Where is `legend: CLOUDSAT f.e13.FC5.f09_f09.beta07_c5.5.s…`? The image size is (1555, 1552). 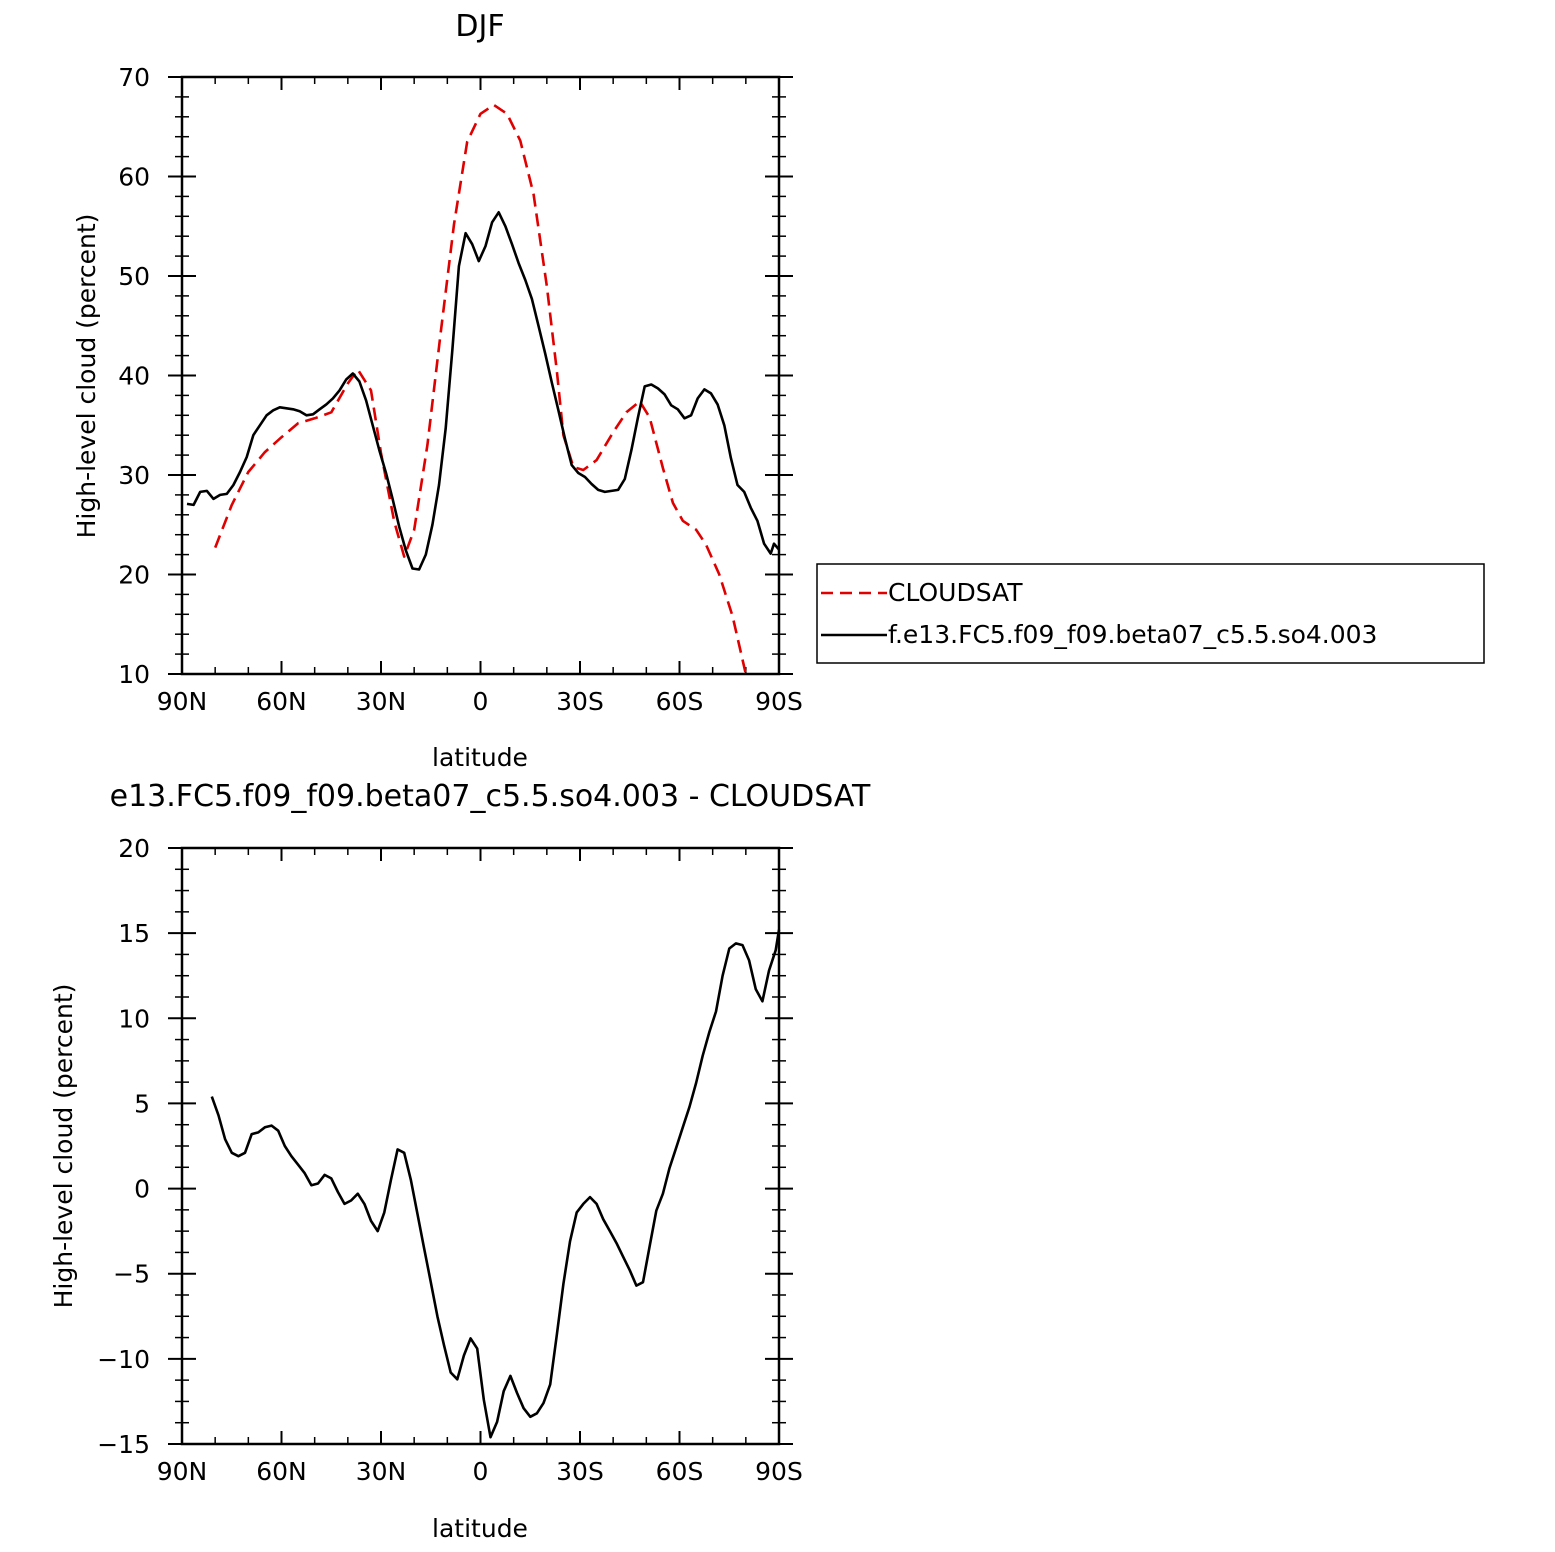 legend: CLOUDSAT f.e13.FC5.f09_f09.beta07_c5.5.s… is located at coordinates (1150, 613).